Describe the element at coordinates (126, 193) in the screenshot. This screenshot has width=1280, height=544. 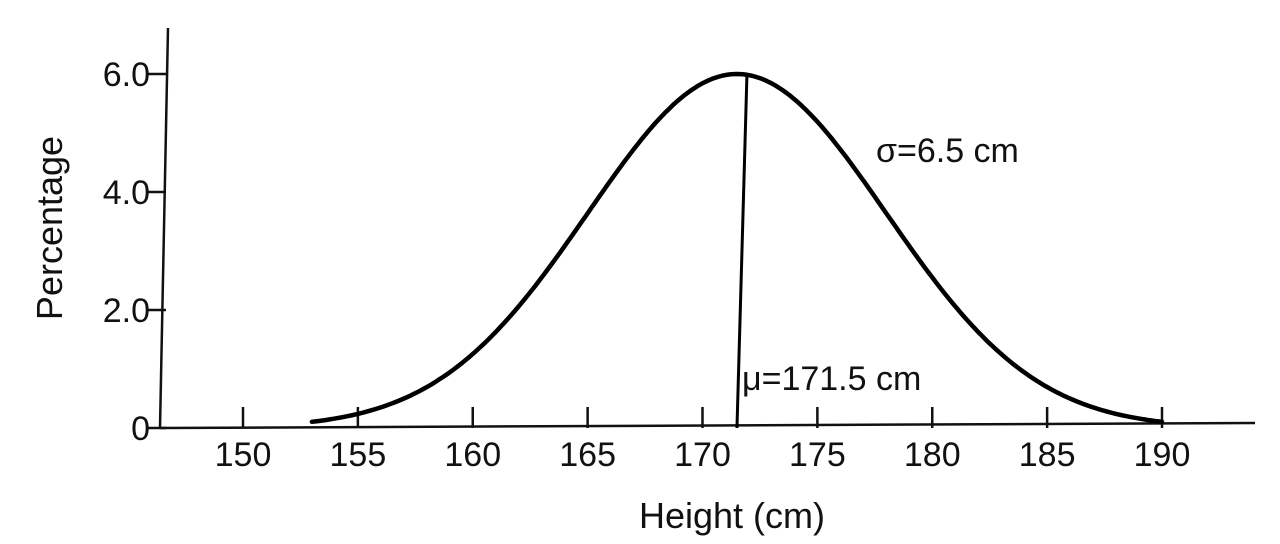
I see `y-tick-label-2: 4.0` at that location.